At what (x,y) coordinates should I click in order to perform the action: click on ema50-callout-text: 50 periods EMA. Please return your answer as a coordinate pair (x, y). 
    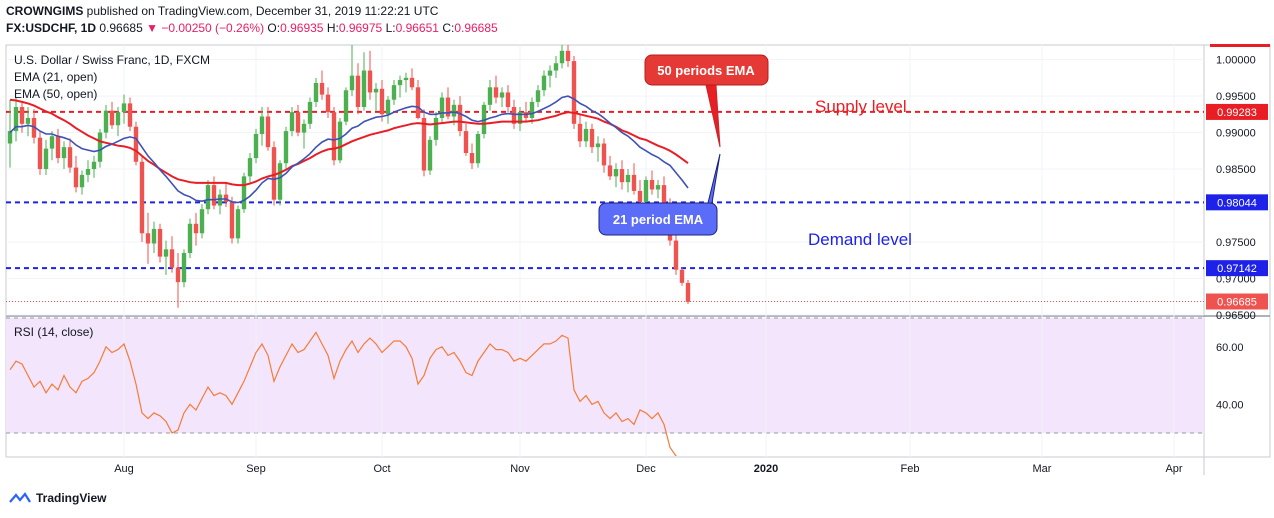
    Looking at the image, I should click on (706, 70).